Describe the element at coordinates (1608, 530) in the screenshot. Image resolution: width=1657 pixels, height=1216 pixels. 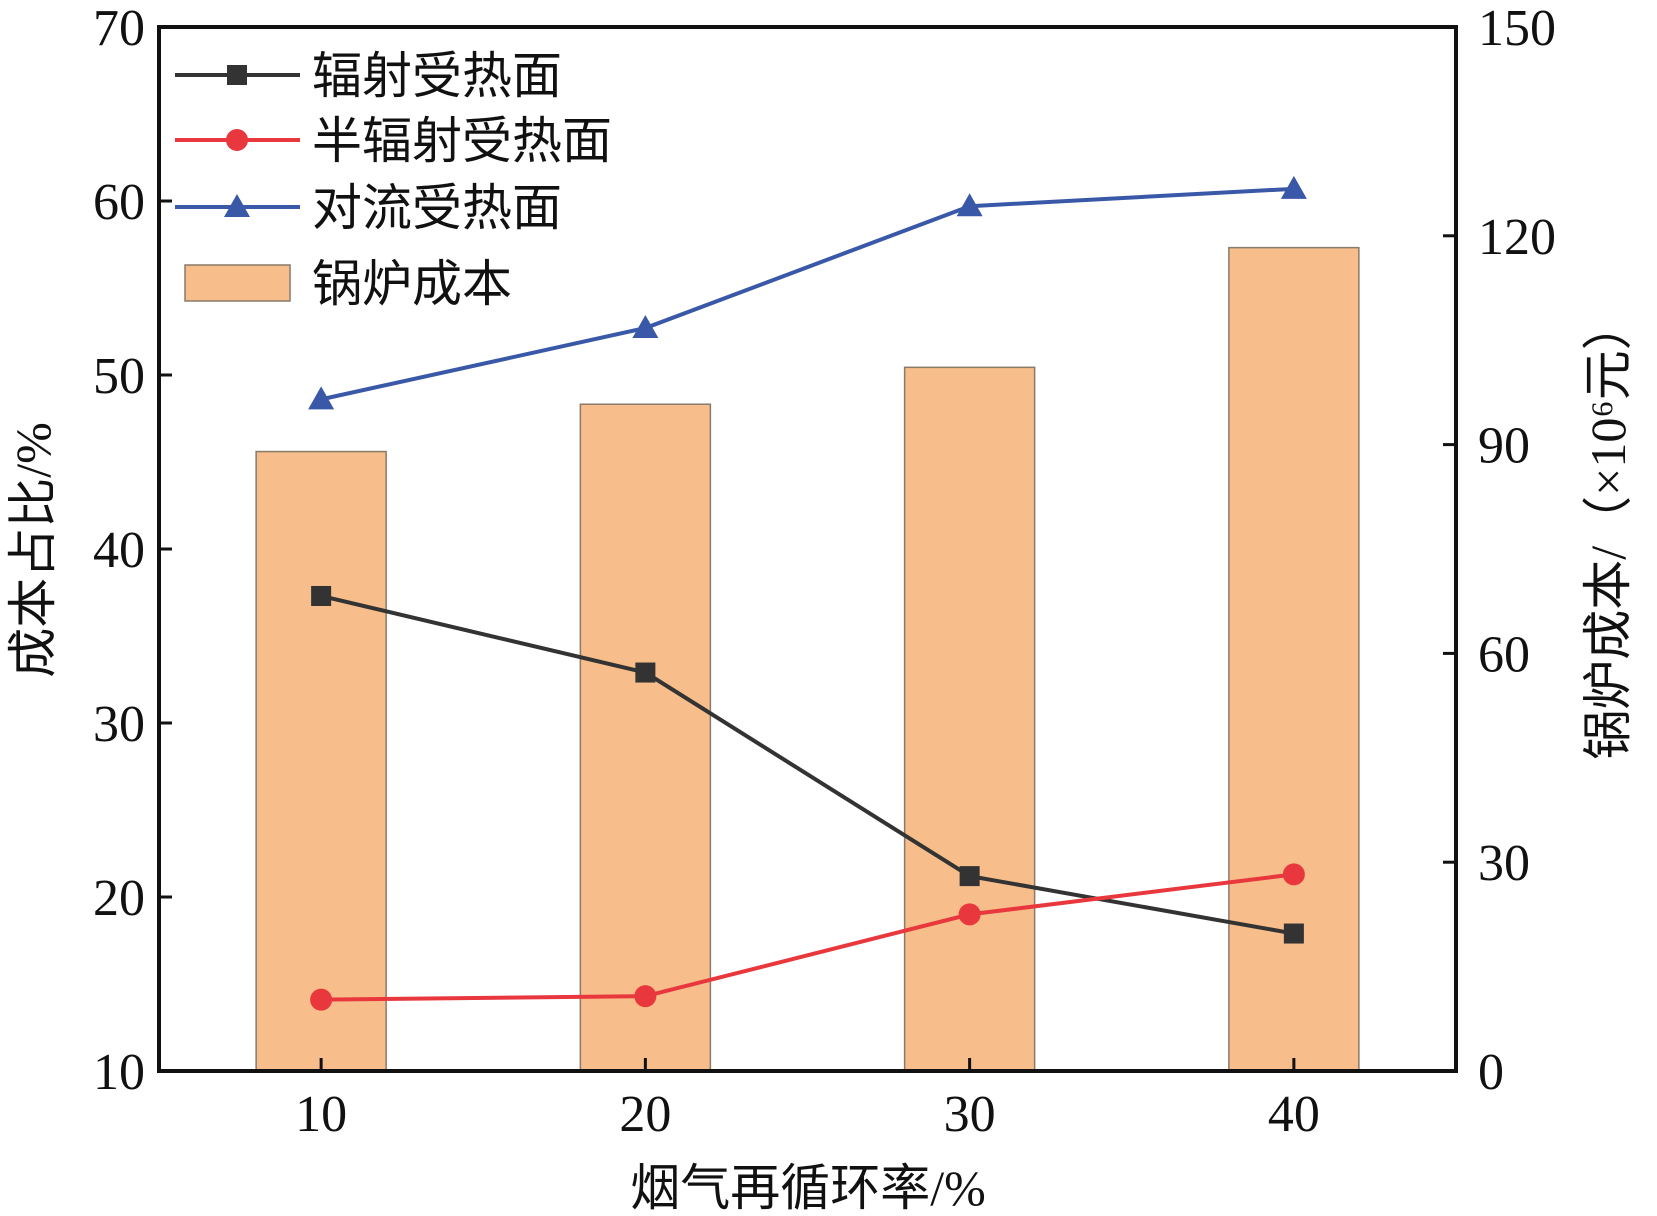
I see `y-axis-right-label: 锅炉成本/（×10⁶元）` at that location.